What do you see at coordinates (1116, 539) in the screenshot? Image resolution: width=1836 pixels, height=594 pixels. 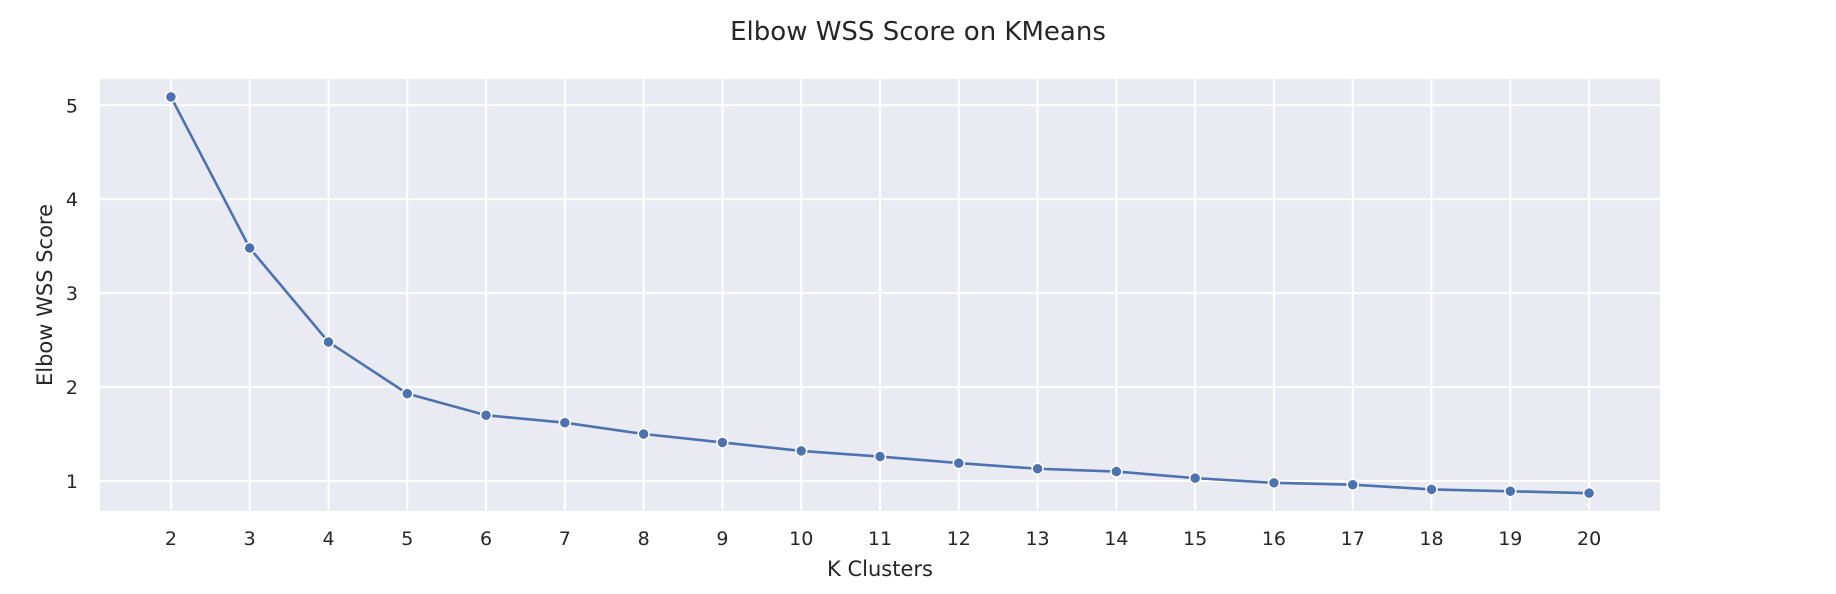 I see `x-tick-label: 14` at bounding box center [1116, 539].